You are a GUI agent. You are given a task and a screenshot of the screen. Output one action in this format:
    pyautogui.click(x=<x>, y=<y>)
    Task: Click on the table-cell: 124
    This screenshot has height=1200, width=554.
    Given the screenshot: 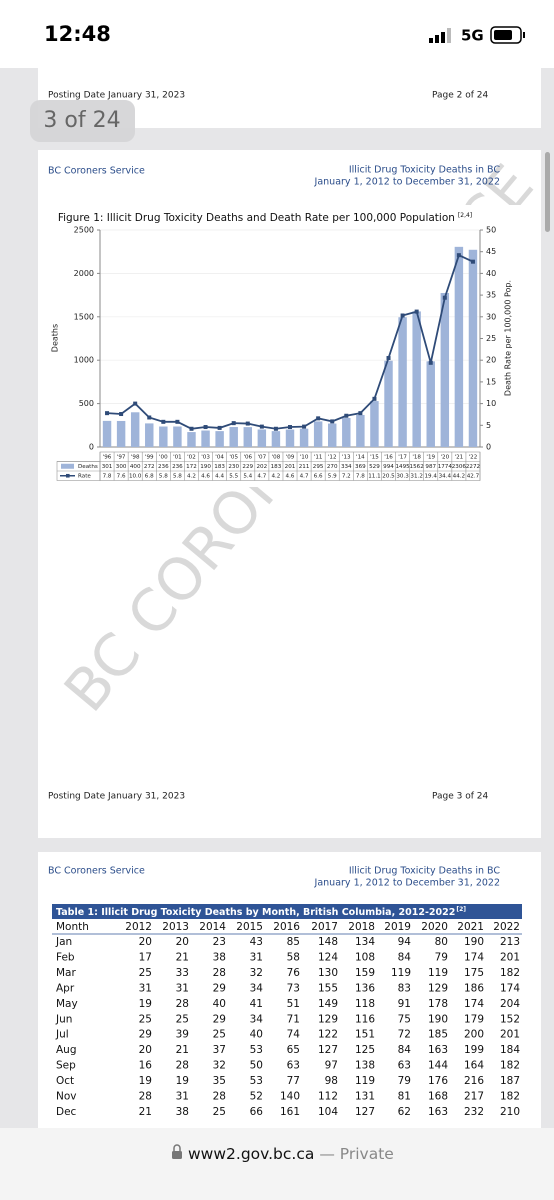 What is the action you would take?
    pyautogui.click(x=328, y=957)
    